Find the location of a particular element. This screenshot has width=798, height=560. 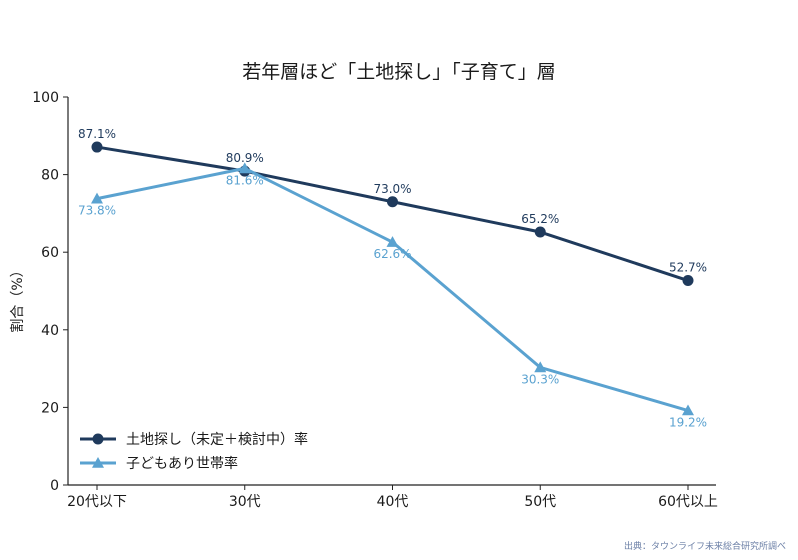

data-label: 87.1% is located at coordinates (97, 134).